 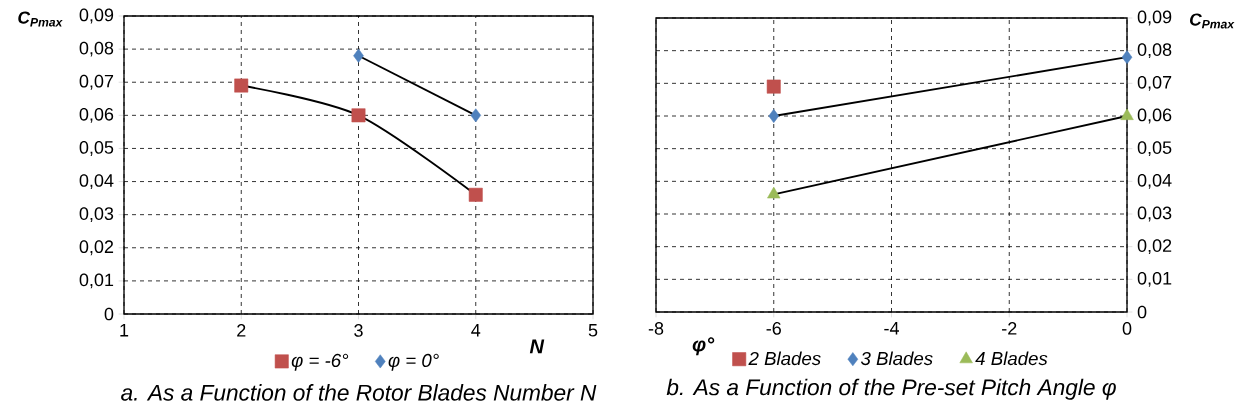 What do you see at coordinates (96, 181) in the screenshot?
I see `y-tick-label: 0,04` at bounding box center [96, 181].